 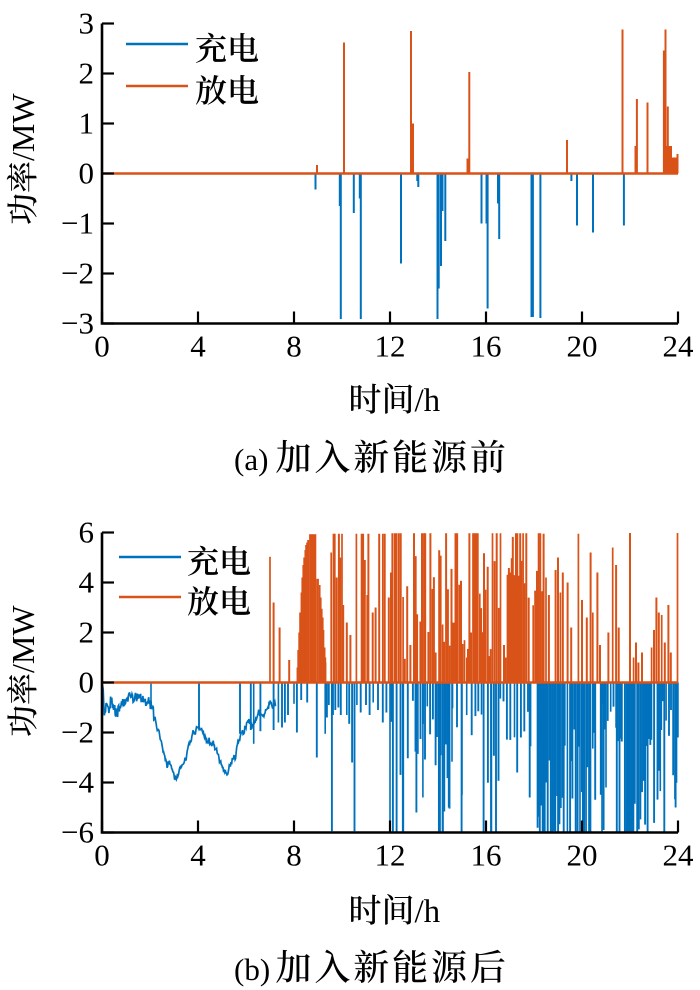 I want to click on svg-text: (b), so click(x=252, y=969).